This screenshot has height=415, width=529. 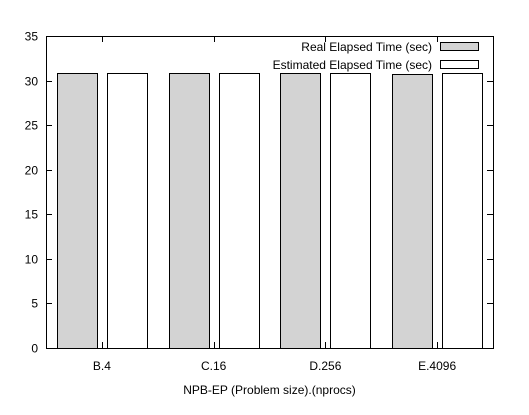 I want to click on y-tick-label: 15, so click(x=32, y=215).